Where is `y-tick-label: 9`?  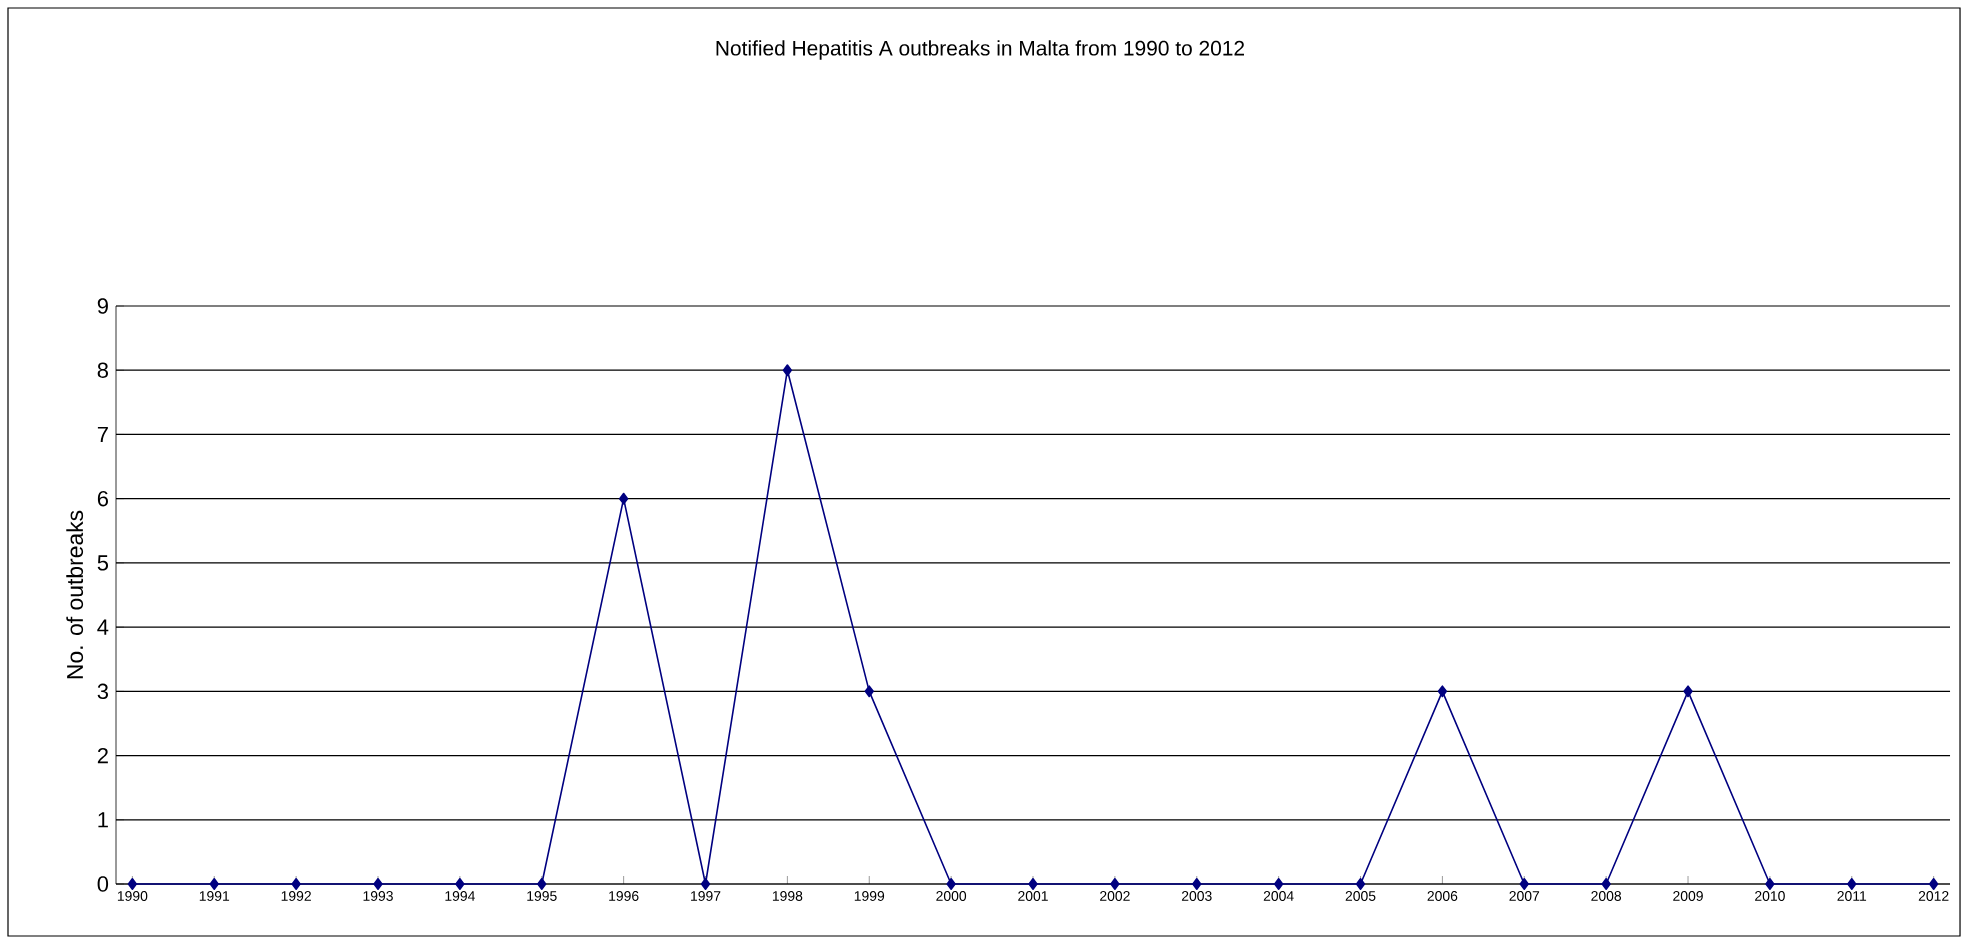 y-tick-label: 9 is located at coordinates (102, 306).